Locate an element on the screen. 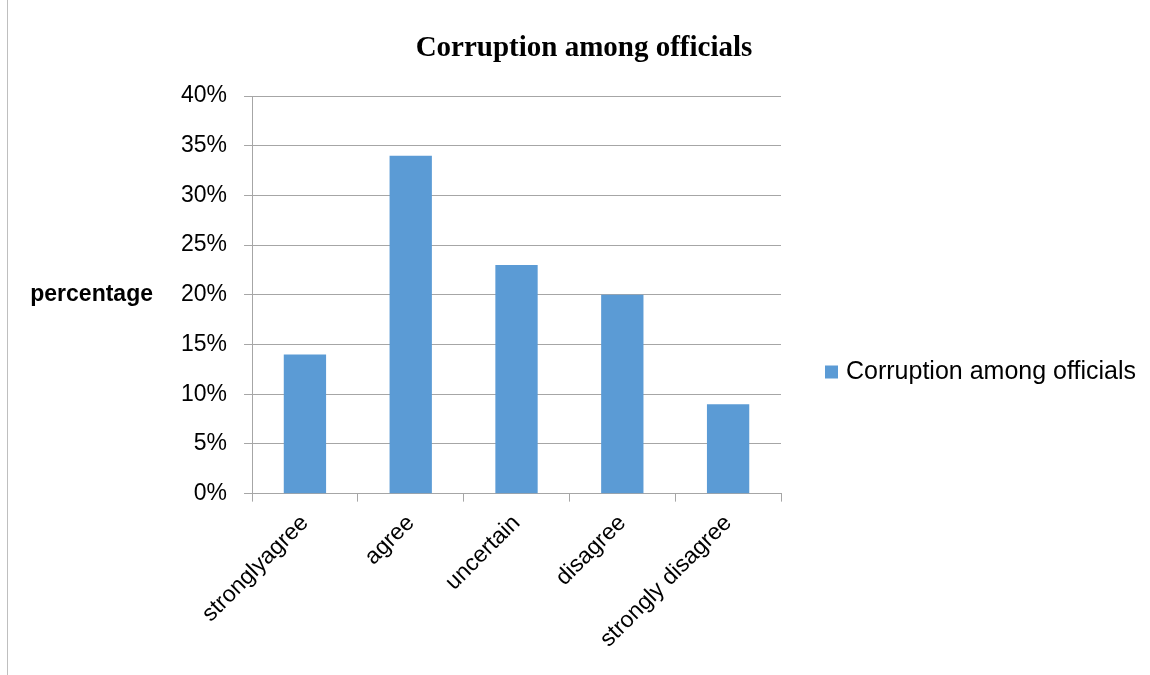 This screenshot has height=675, width=1150. y-tick-label: 35% is located at coordinates (204, 144).